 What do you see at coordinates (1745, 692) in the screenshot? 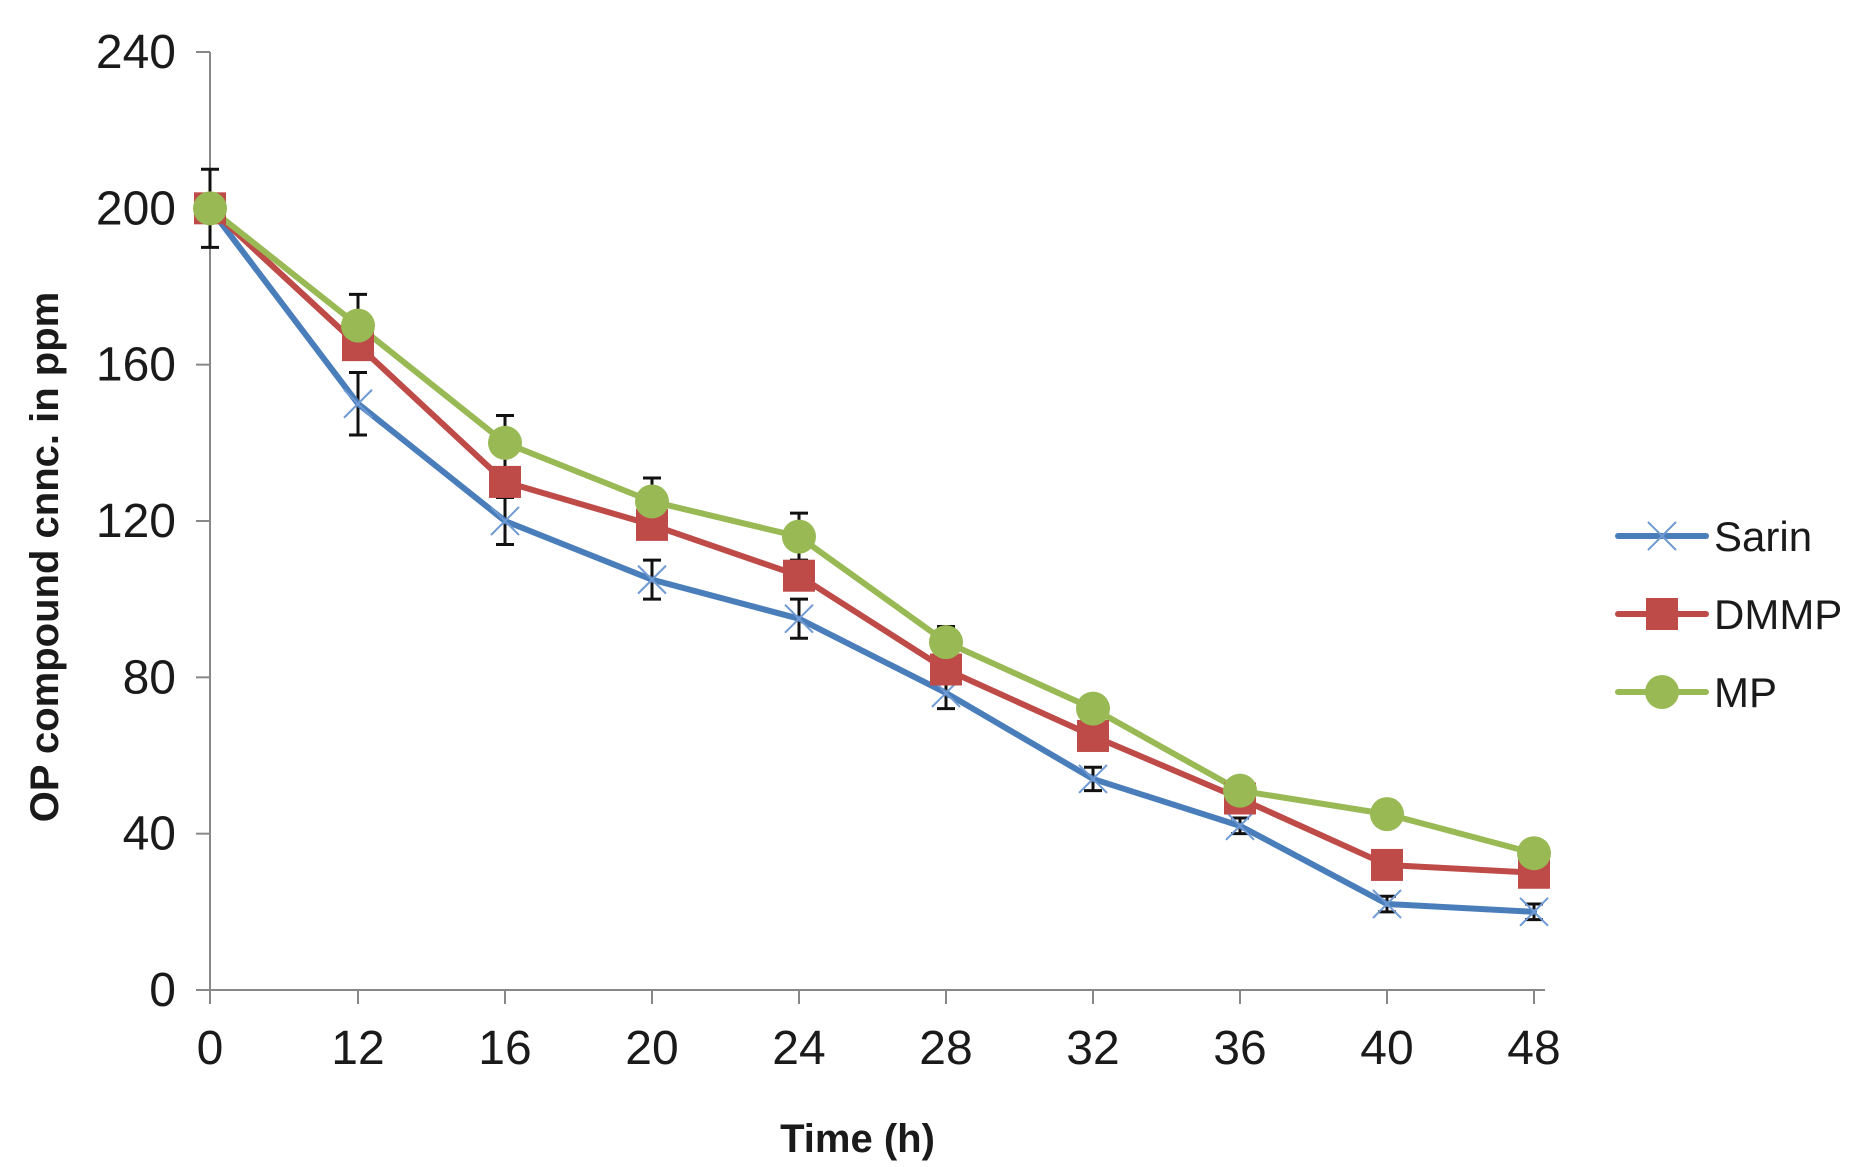
I see `legend-label: MP` at bounding box center [1745, 692].